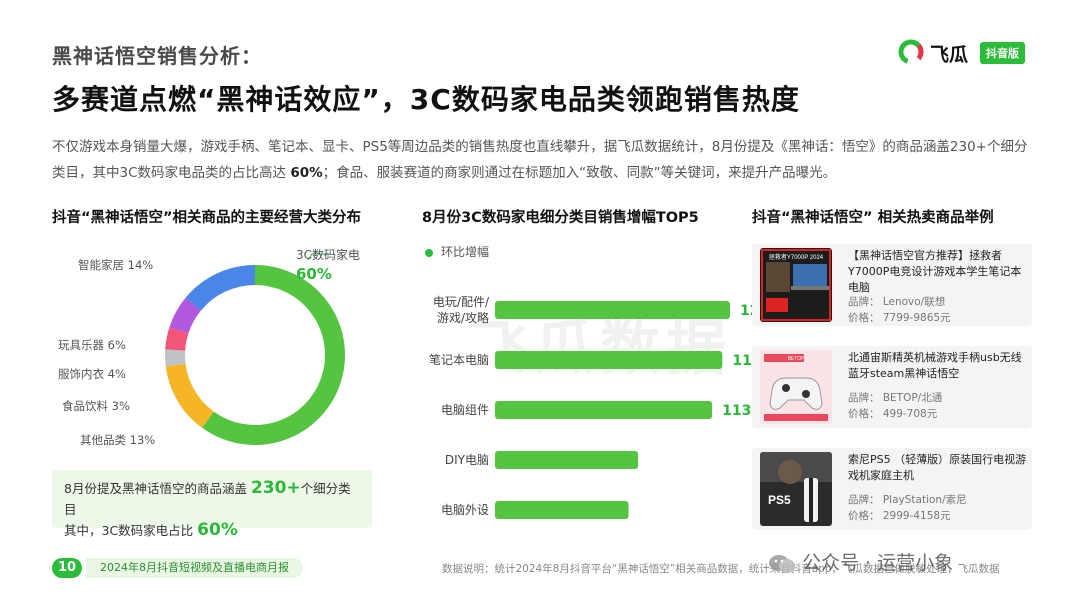 This screenshot has width=1080, height=608. Describe the element at coordinates (92, 345) in the screenshot. I see `donut-label-toys: 玩具乐器 6%` at that location.